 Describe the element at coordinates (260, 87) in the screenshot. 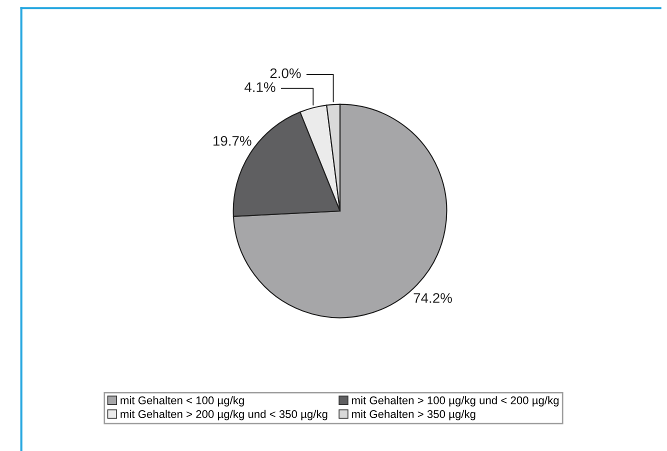

I see `data-label: 4.1%` at that location.